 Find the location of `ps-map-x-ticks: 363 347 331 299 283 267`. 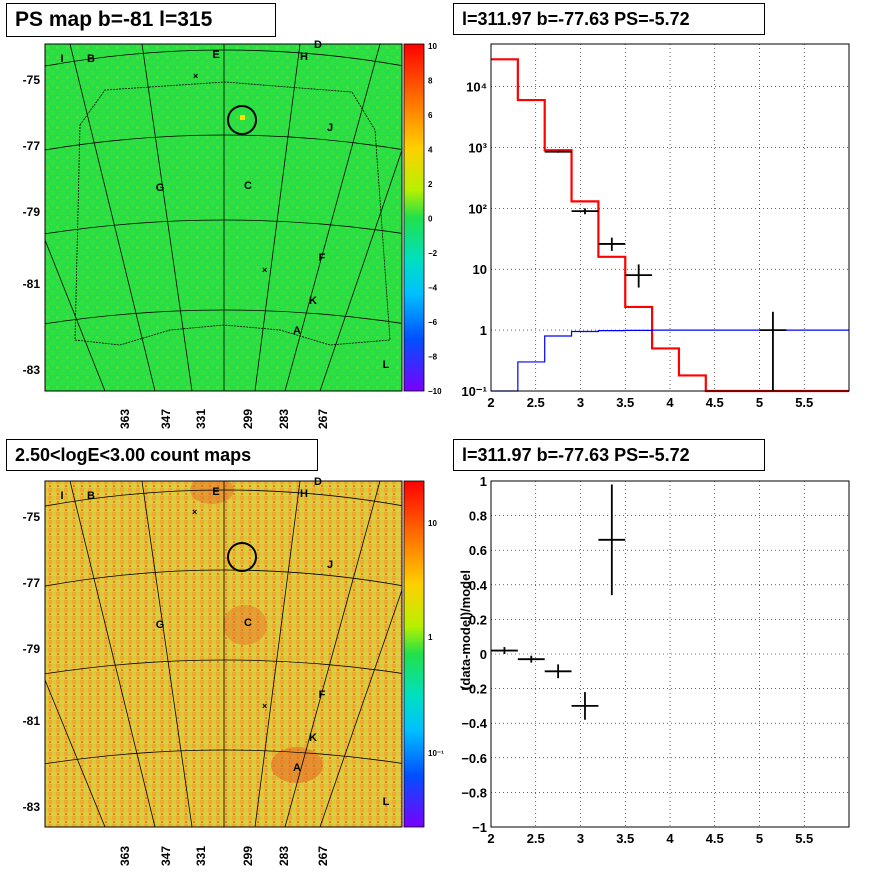

ps-map-x-ticks: 363 347 331 299 283 267 is located at coordinates (224, 419).